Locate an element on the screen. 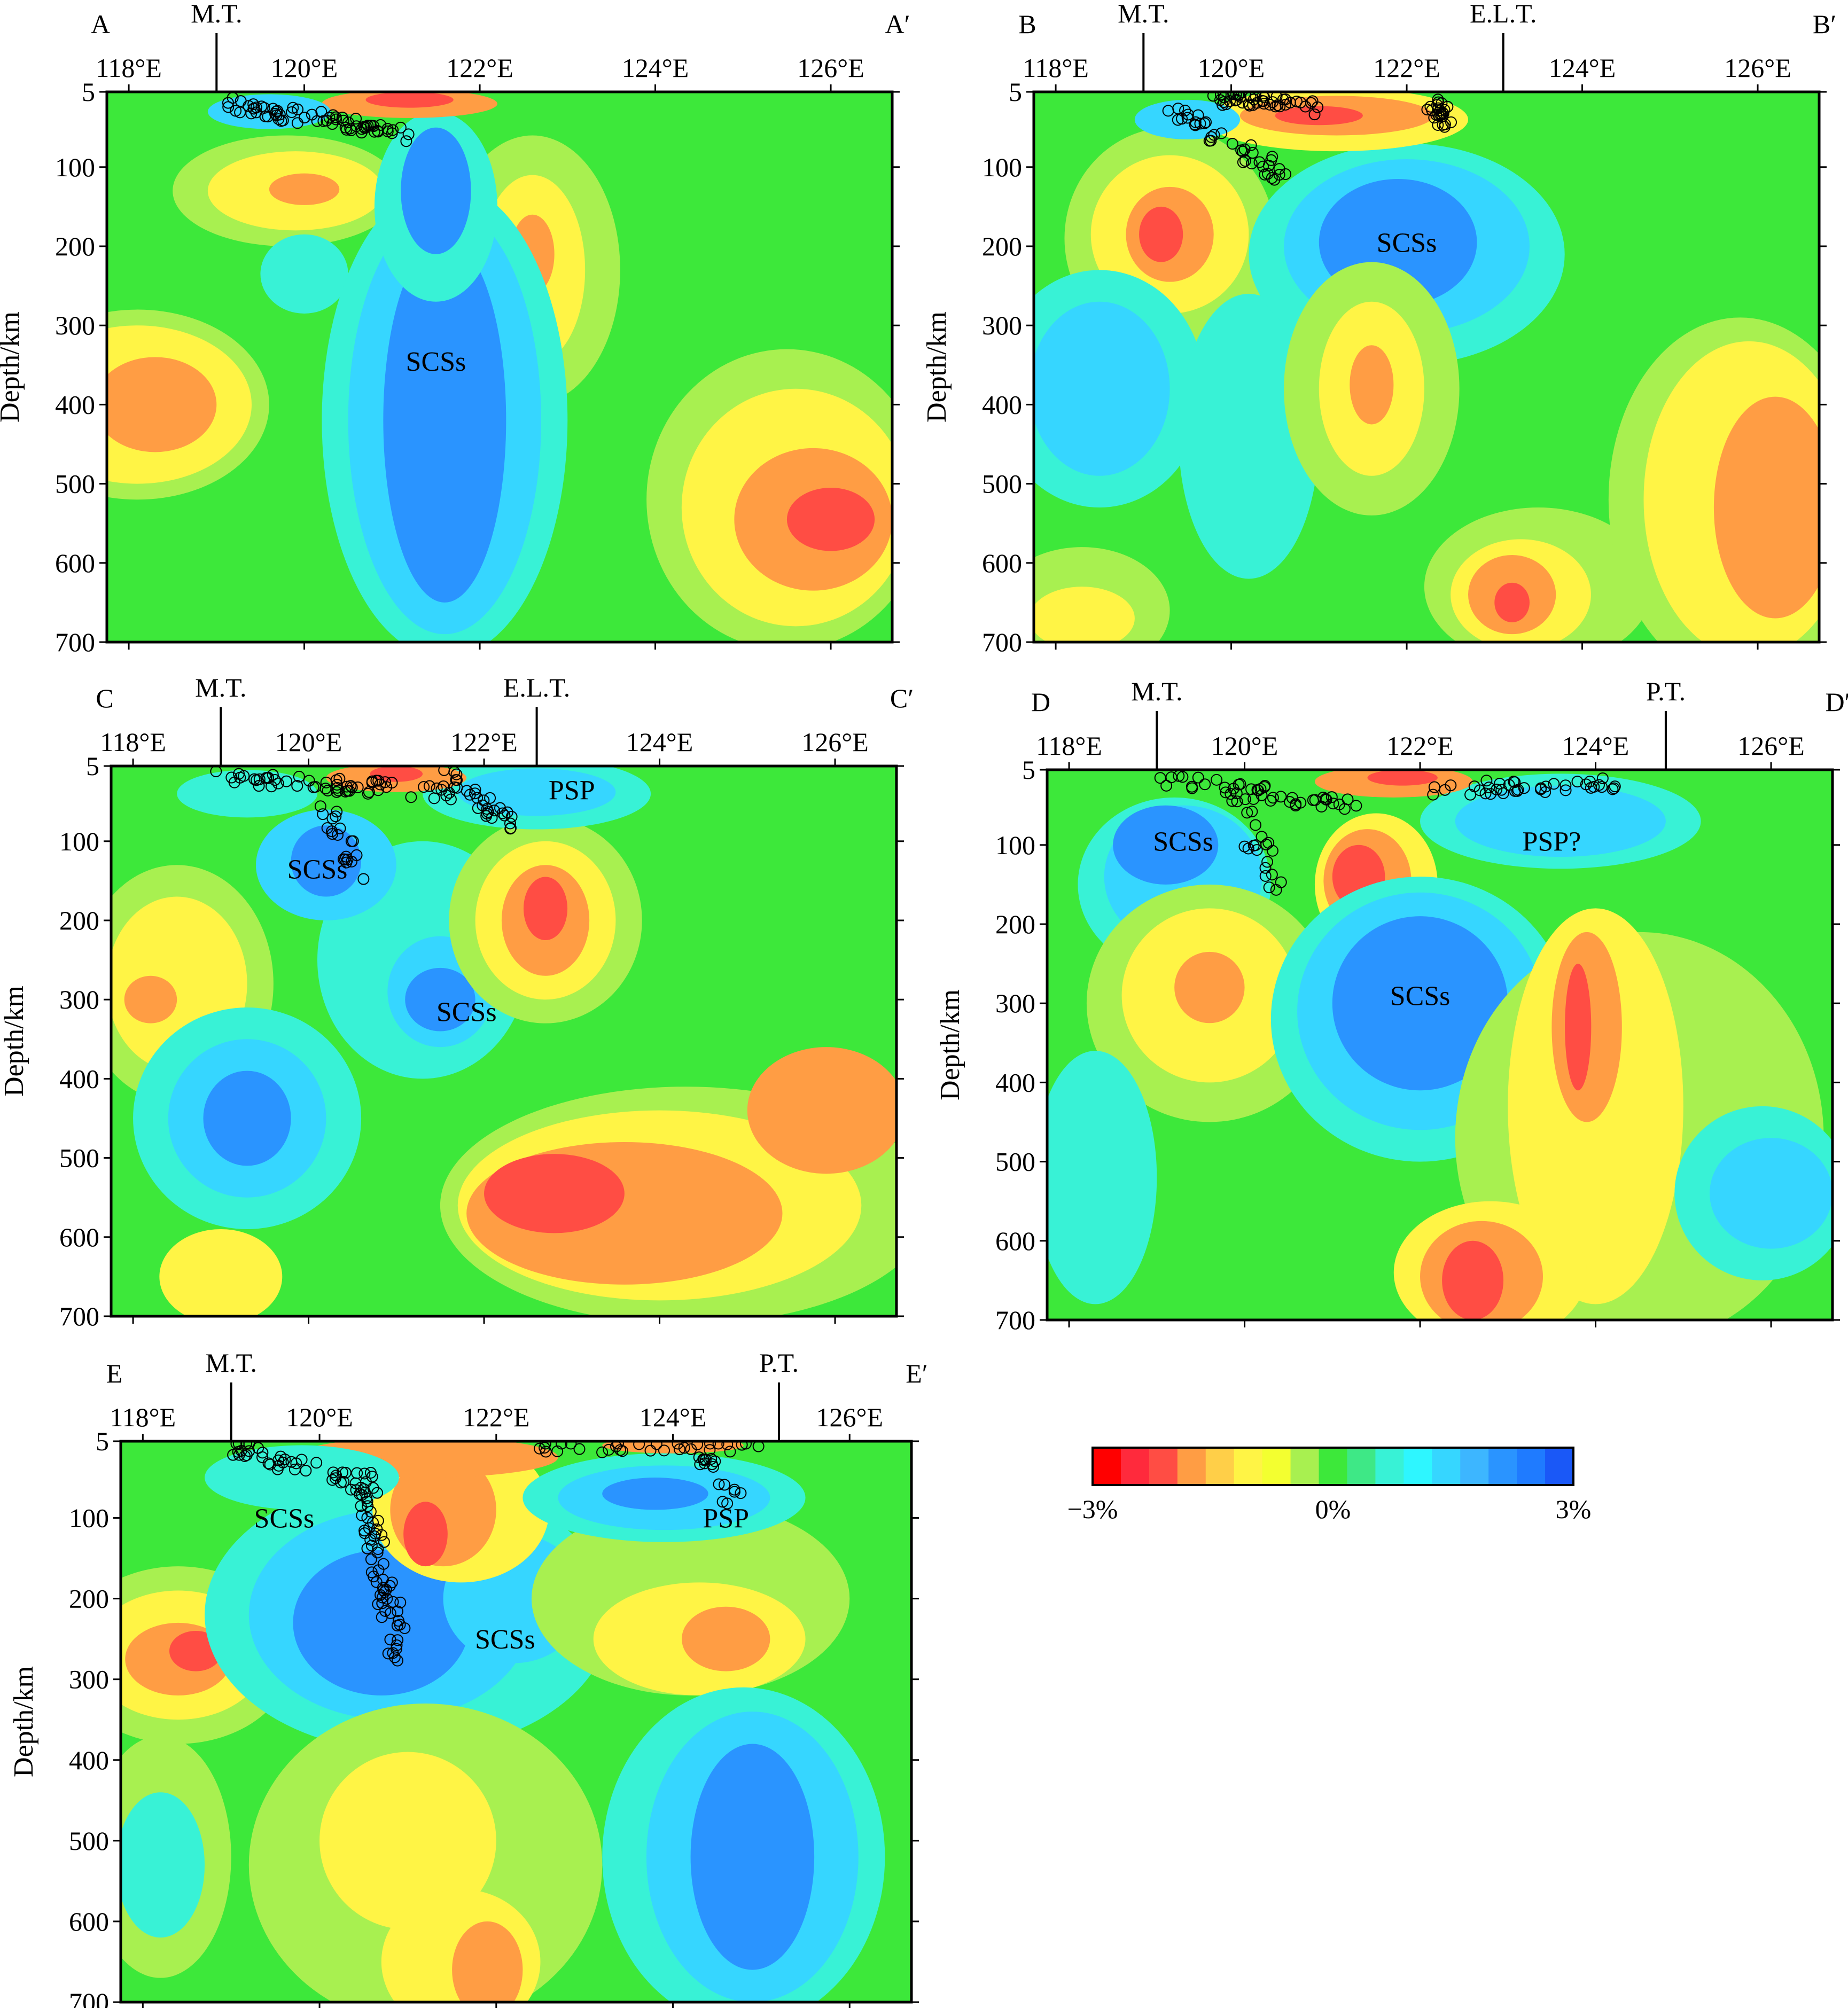  y-tick-label: 100 is located at coordinates (89, 1518).